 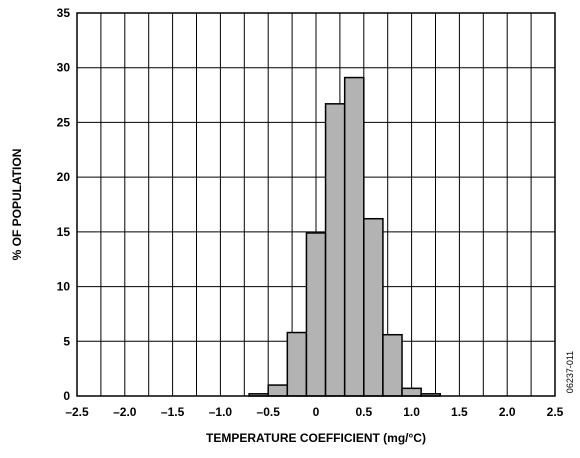 What do you see at coordinates (570, 372) in the screenshot?
I see `document-code: 06237-011` at bounding box center [570, 372].